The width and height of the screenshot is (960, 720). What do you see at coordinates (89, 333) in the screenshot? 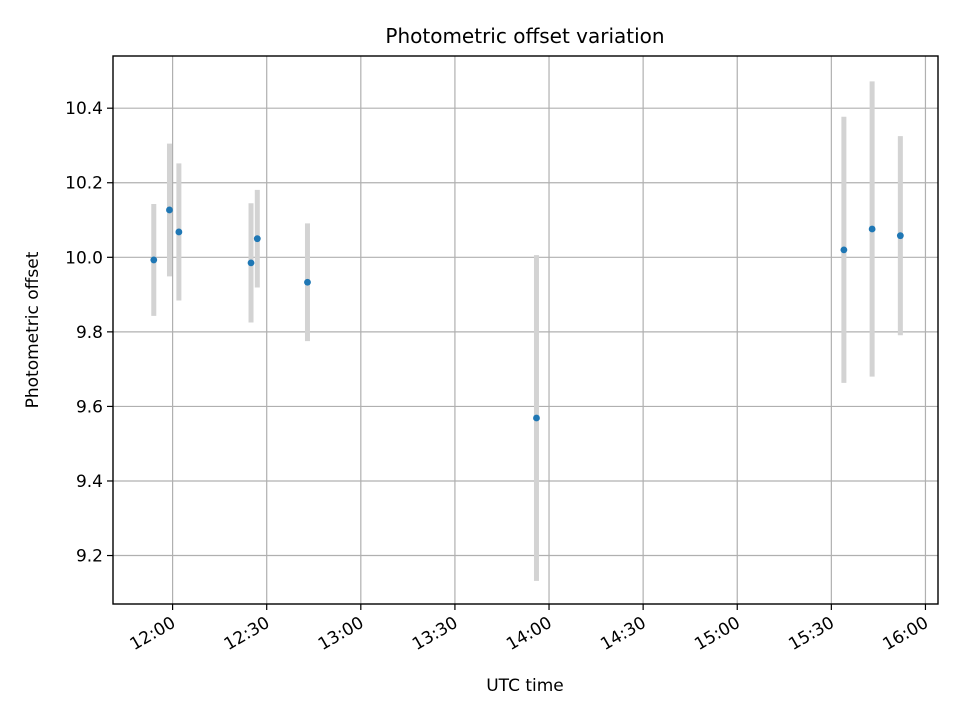
I see `y-tick-label: 9.8` at bounding box center [89, 333].